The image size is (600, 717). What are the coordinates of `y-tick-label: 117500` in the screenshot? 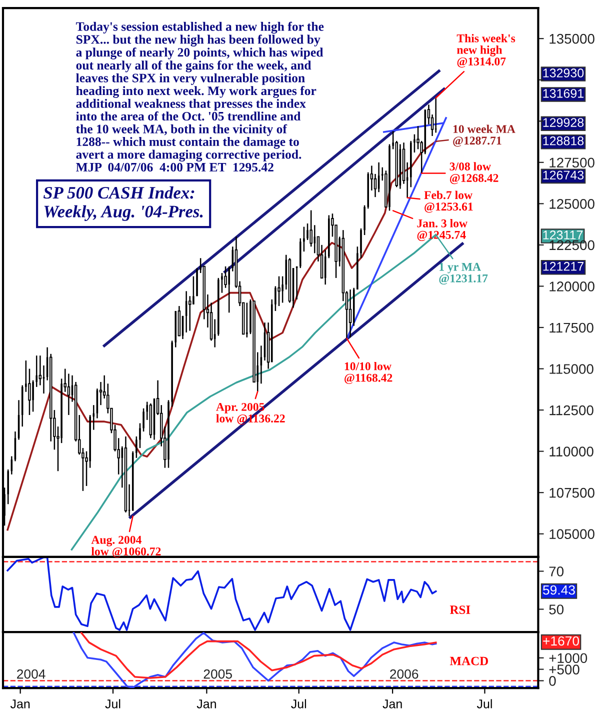 It's located at (572, 327).